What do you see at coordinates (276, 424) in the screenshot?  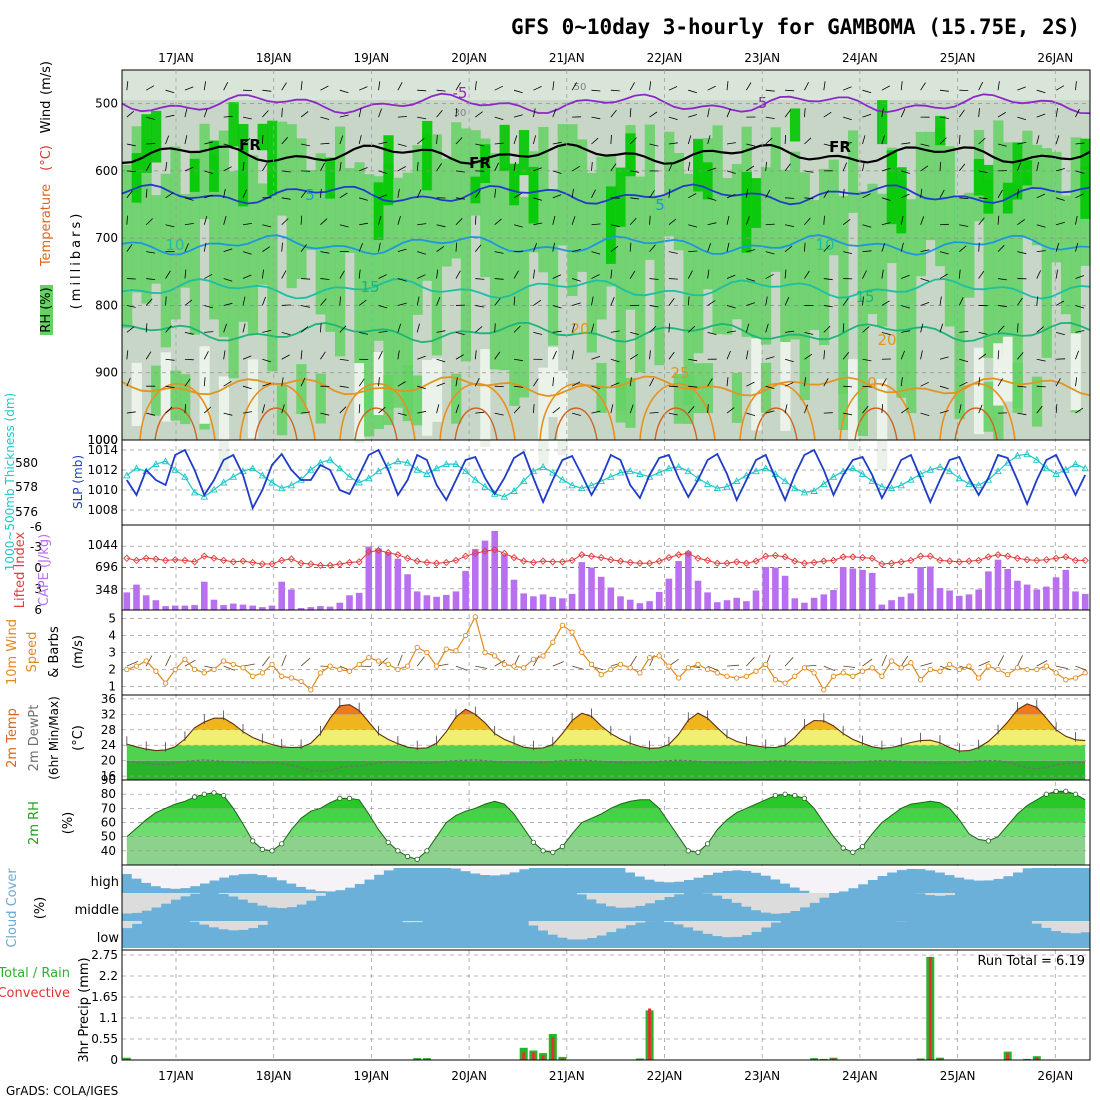 I see `warm-contour-inner` at bounding box center [276, 424].